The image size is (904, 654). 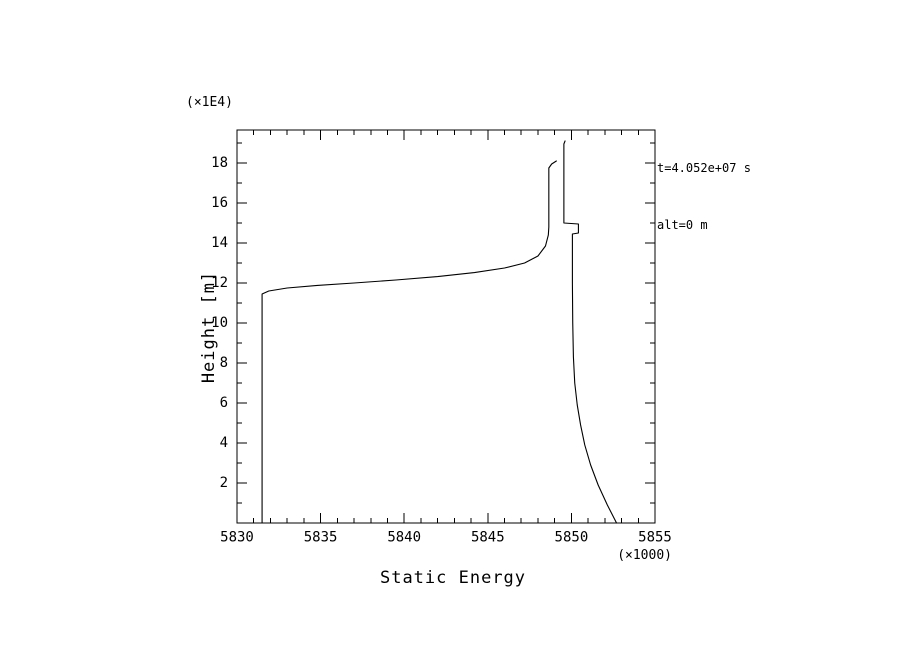 I want to click on x-tick-label: 5830, so click(x=237, y=538).